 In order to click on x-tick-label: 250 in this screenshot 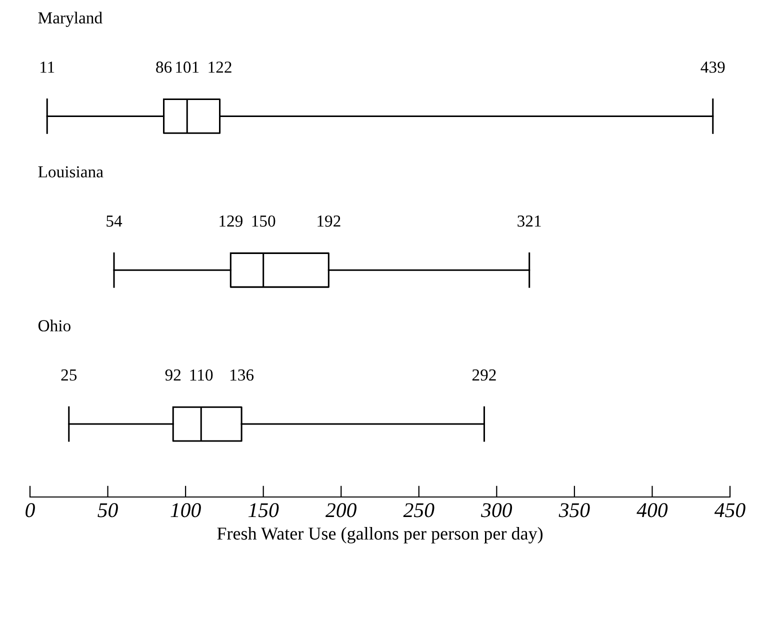, I will do `click(418, 510)`.